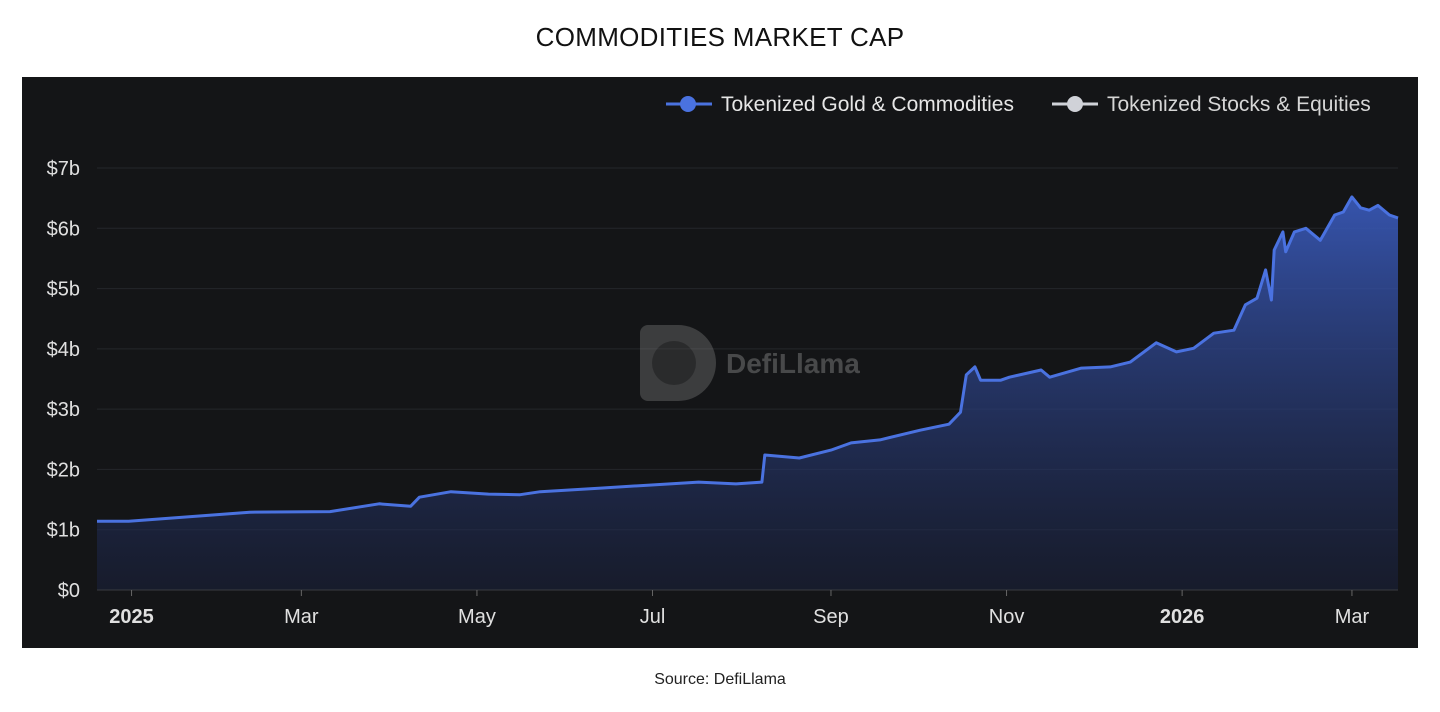 Image resolution: width=1440 pixels, height=712 pixels. Describe the element at coordinates (793, 363) in the screenshot. I see `watermark-text: DefiLlama` at that location.